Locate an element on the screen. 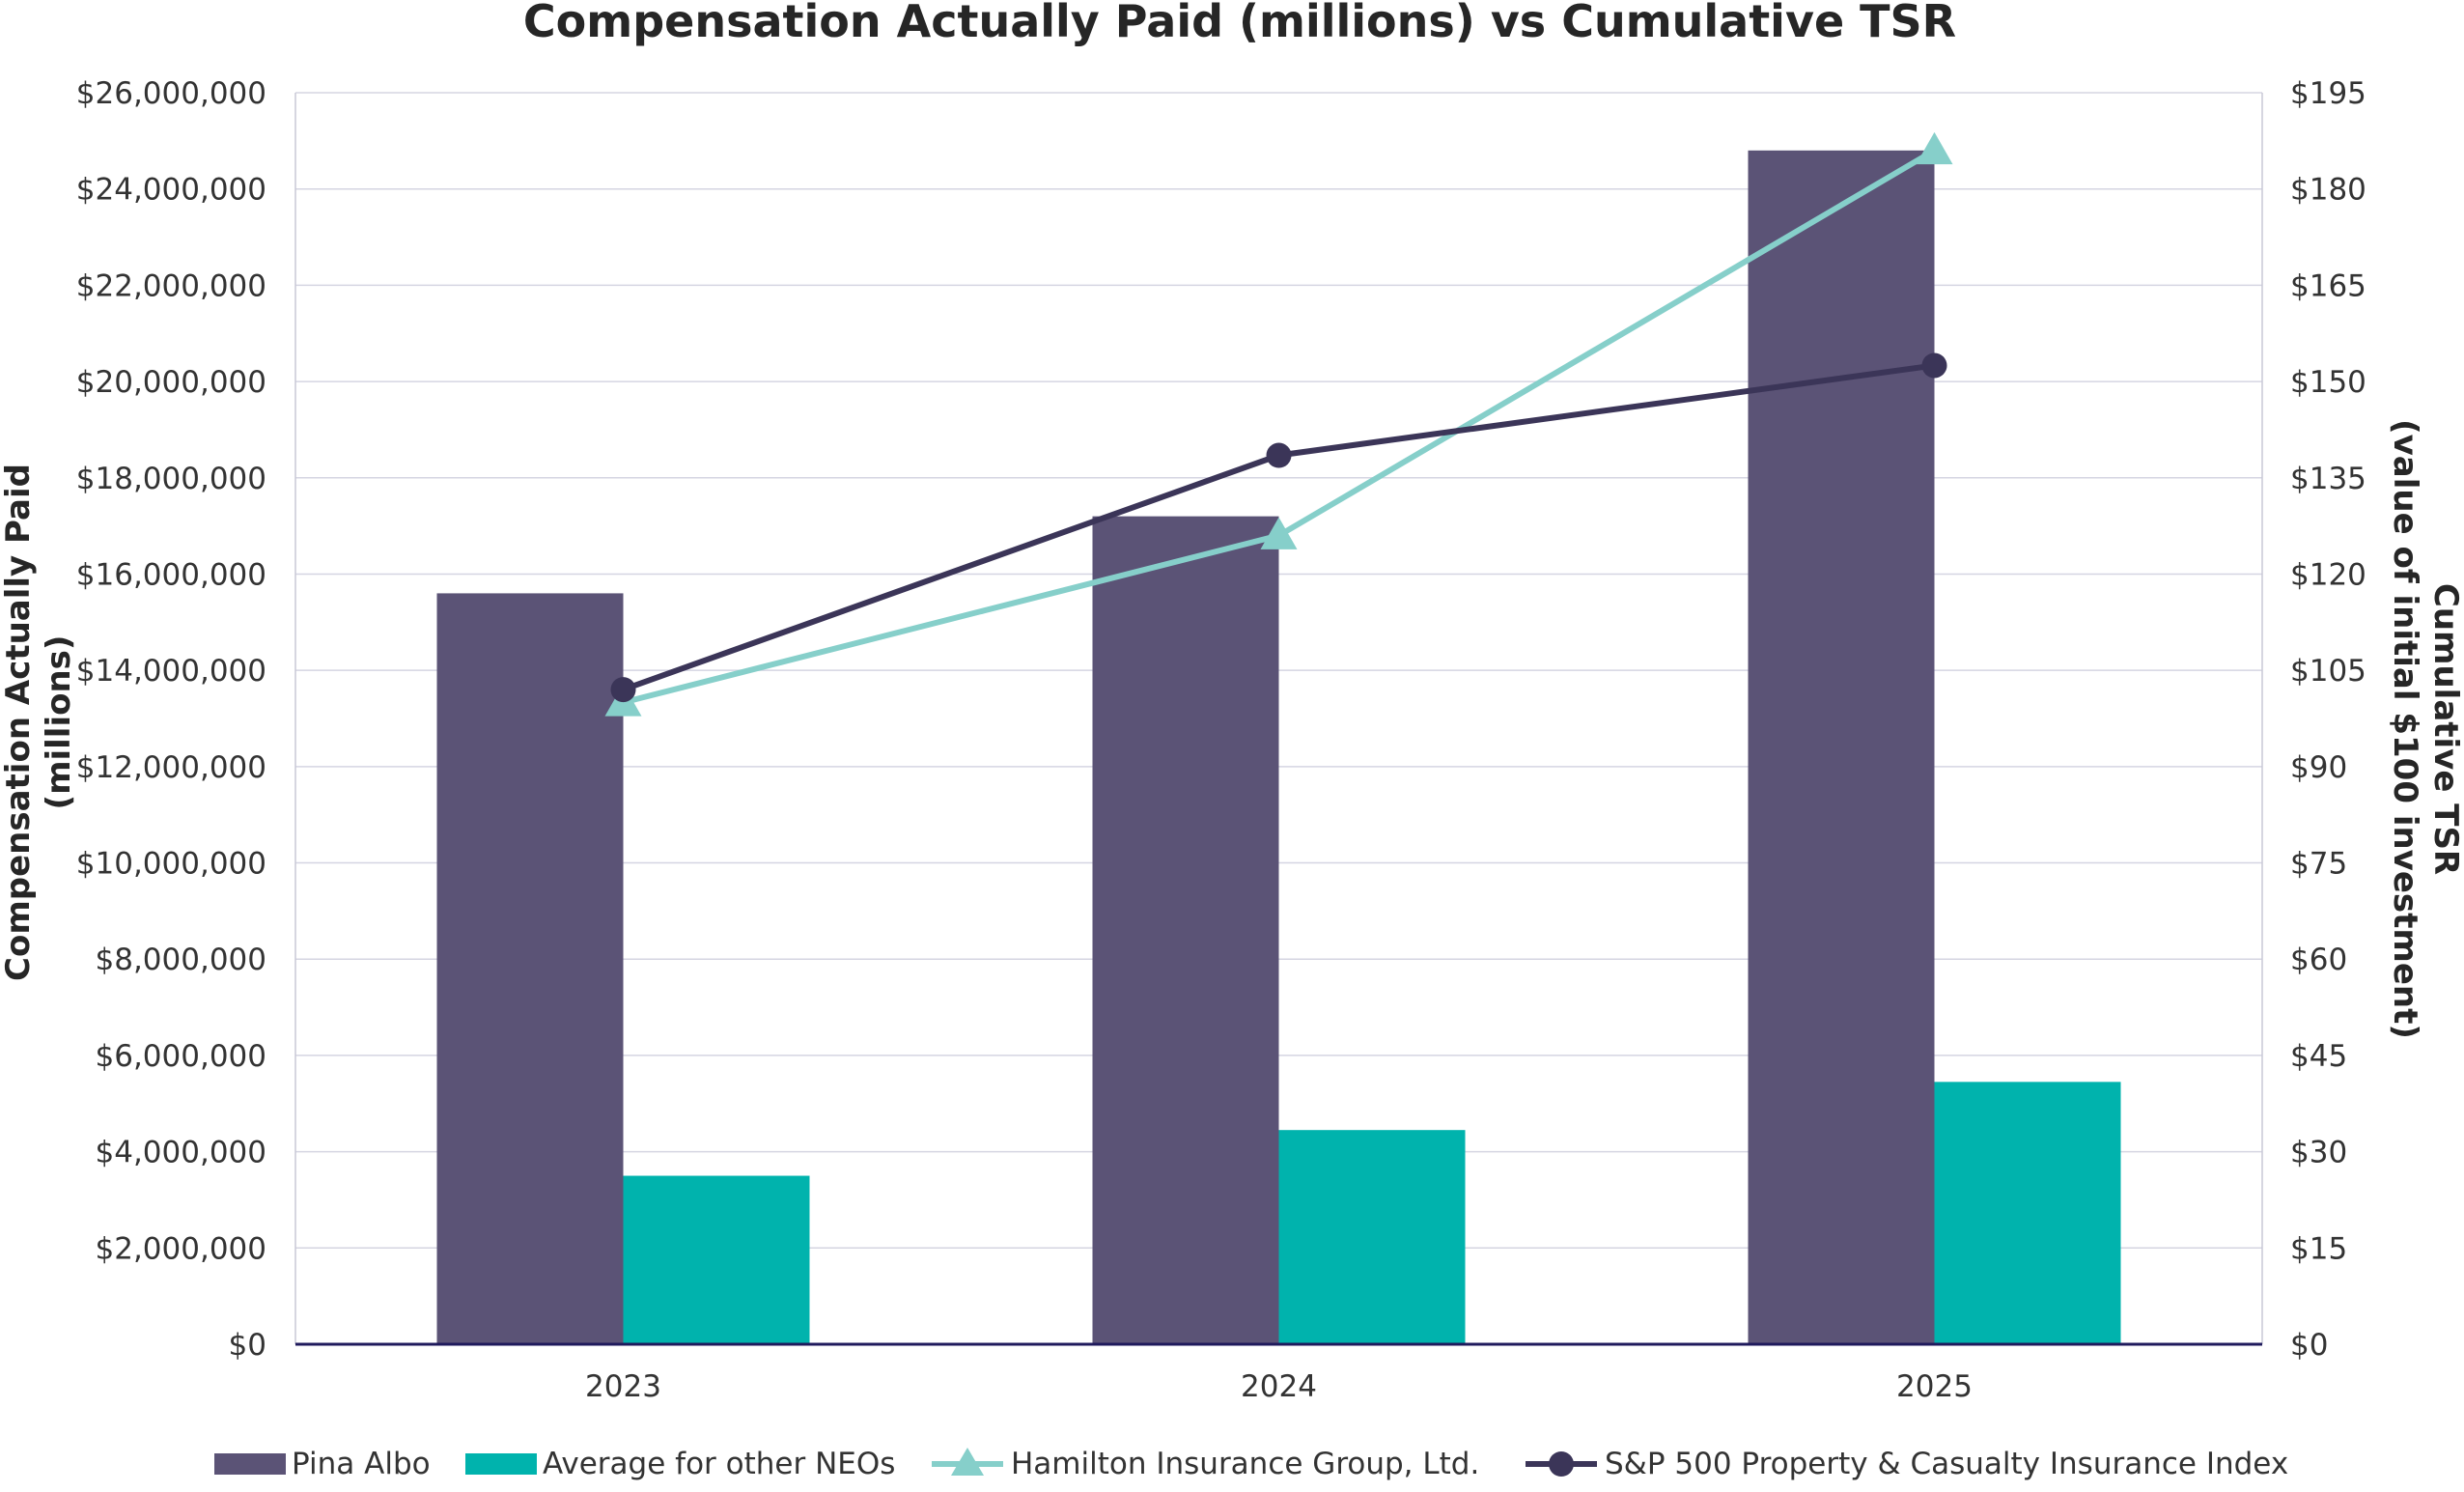  legend-item-pina-albo-label: Pina Albo is located at coordinates (362, 1464).